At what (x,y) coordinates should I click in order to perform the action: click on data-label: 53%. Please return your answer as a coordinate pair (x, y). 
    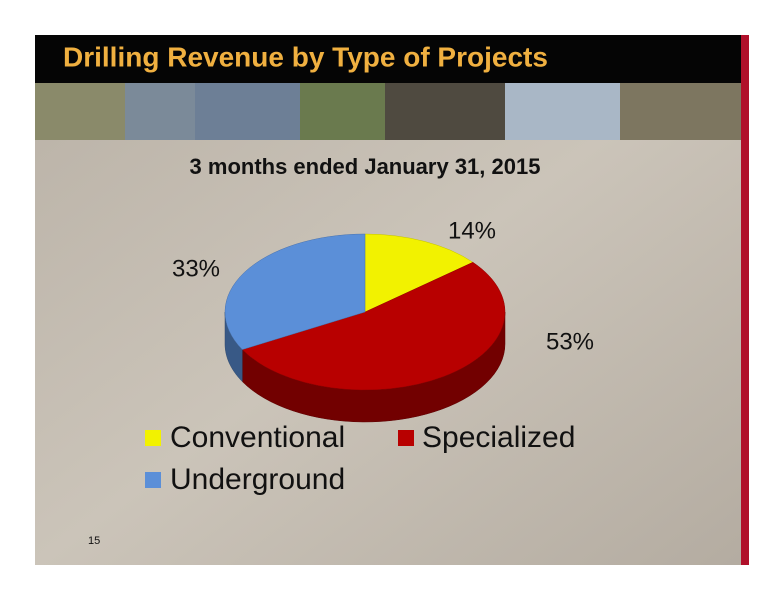
    Looking at the image, I should click on (570, 341).